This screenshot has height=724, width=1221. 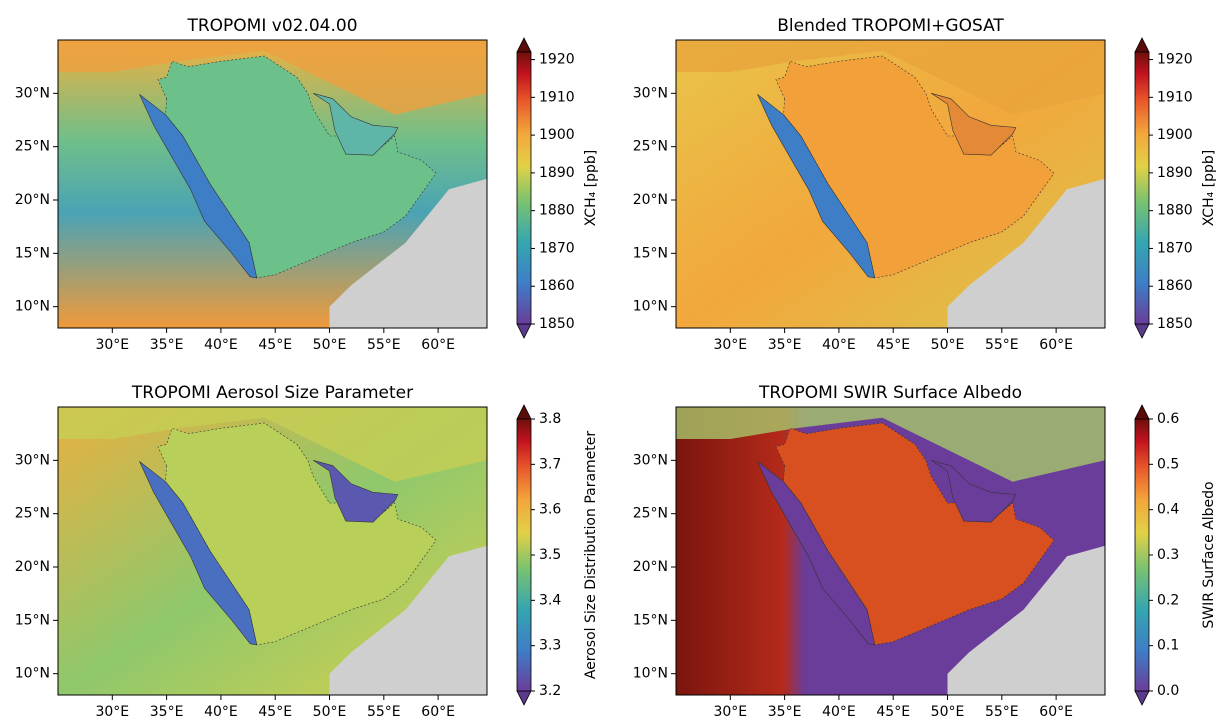 I want to click on colorbar-tick-label: 0.5, so click(x=1168, y=464).